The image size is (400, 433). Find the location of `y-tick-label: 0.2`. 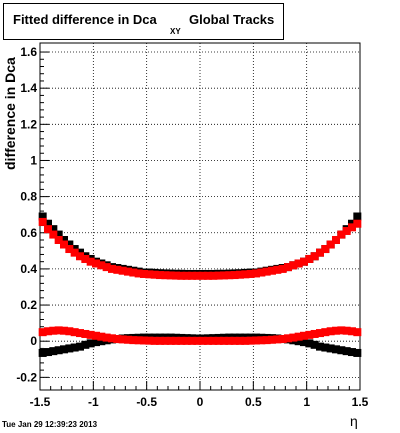

y-tick-label: 0.2 is located at coordinates (28, 305).